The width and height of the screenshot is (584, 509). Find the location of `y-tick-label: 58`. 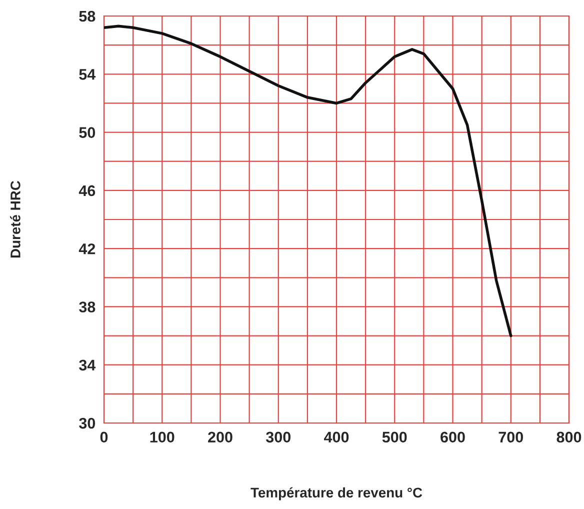

y-tick-label: 58 is located at coordinates (87, 16).